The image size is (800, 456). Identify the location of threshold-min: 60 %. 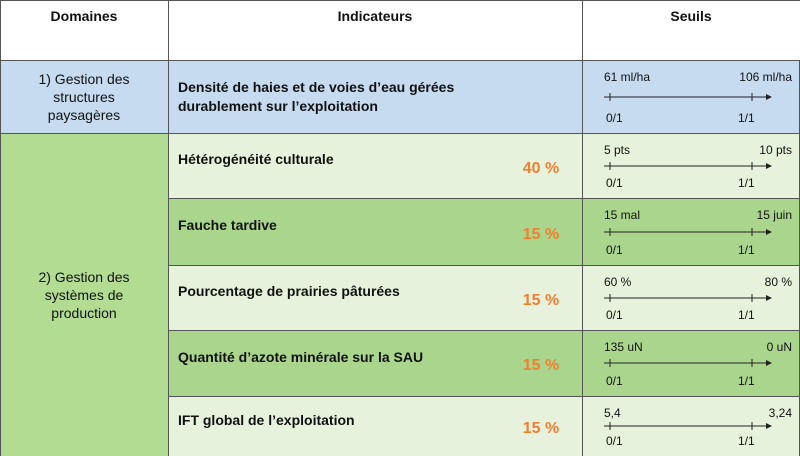
(618, 282).